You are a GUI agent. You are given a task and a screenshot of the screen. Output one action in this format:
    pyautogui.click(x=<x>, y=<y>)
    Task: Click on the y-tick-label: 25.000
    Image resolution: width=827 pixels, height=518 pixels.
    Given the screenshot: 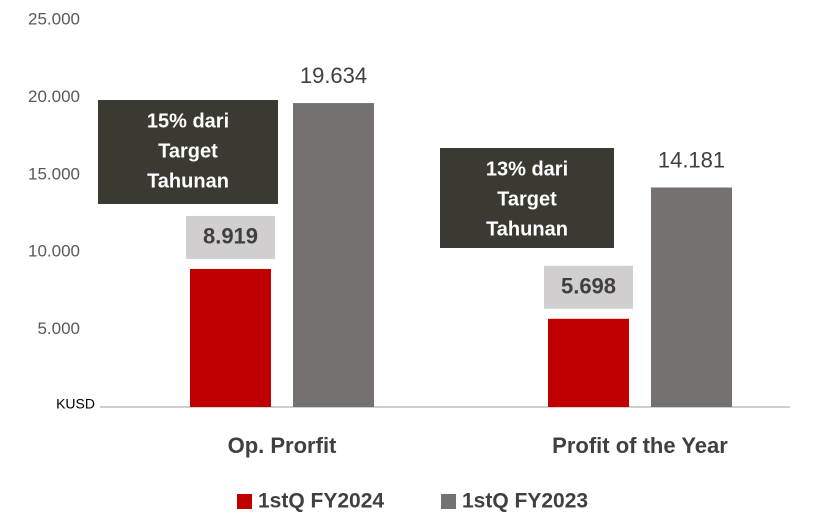 What is the action you would take?
    pyautogui.click(x=54, y=18)
    